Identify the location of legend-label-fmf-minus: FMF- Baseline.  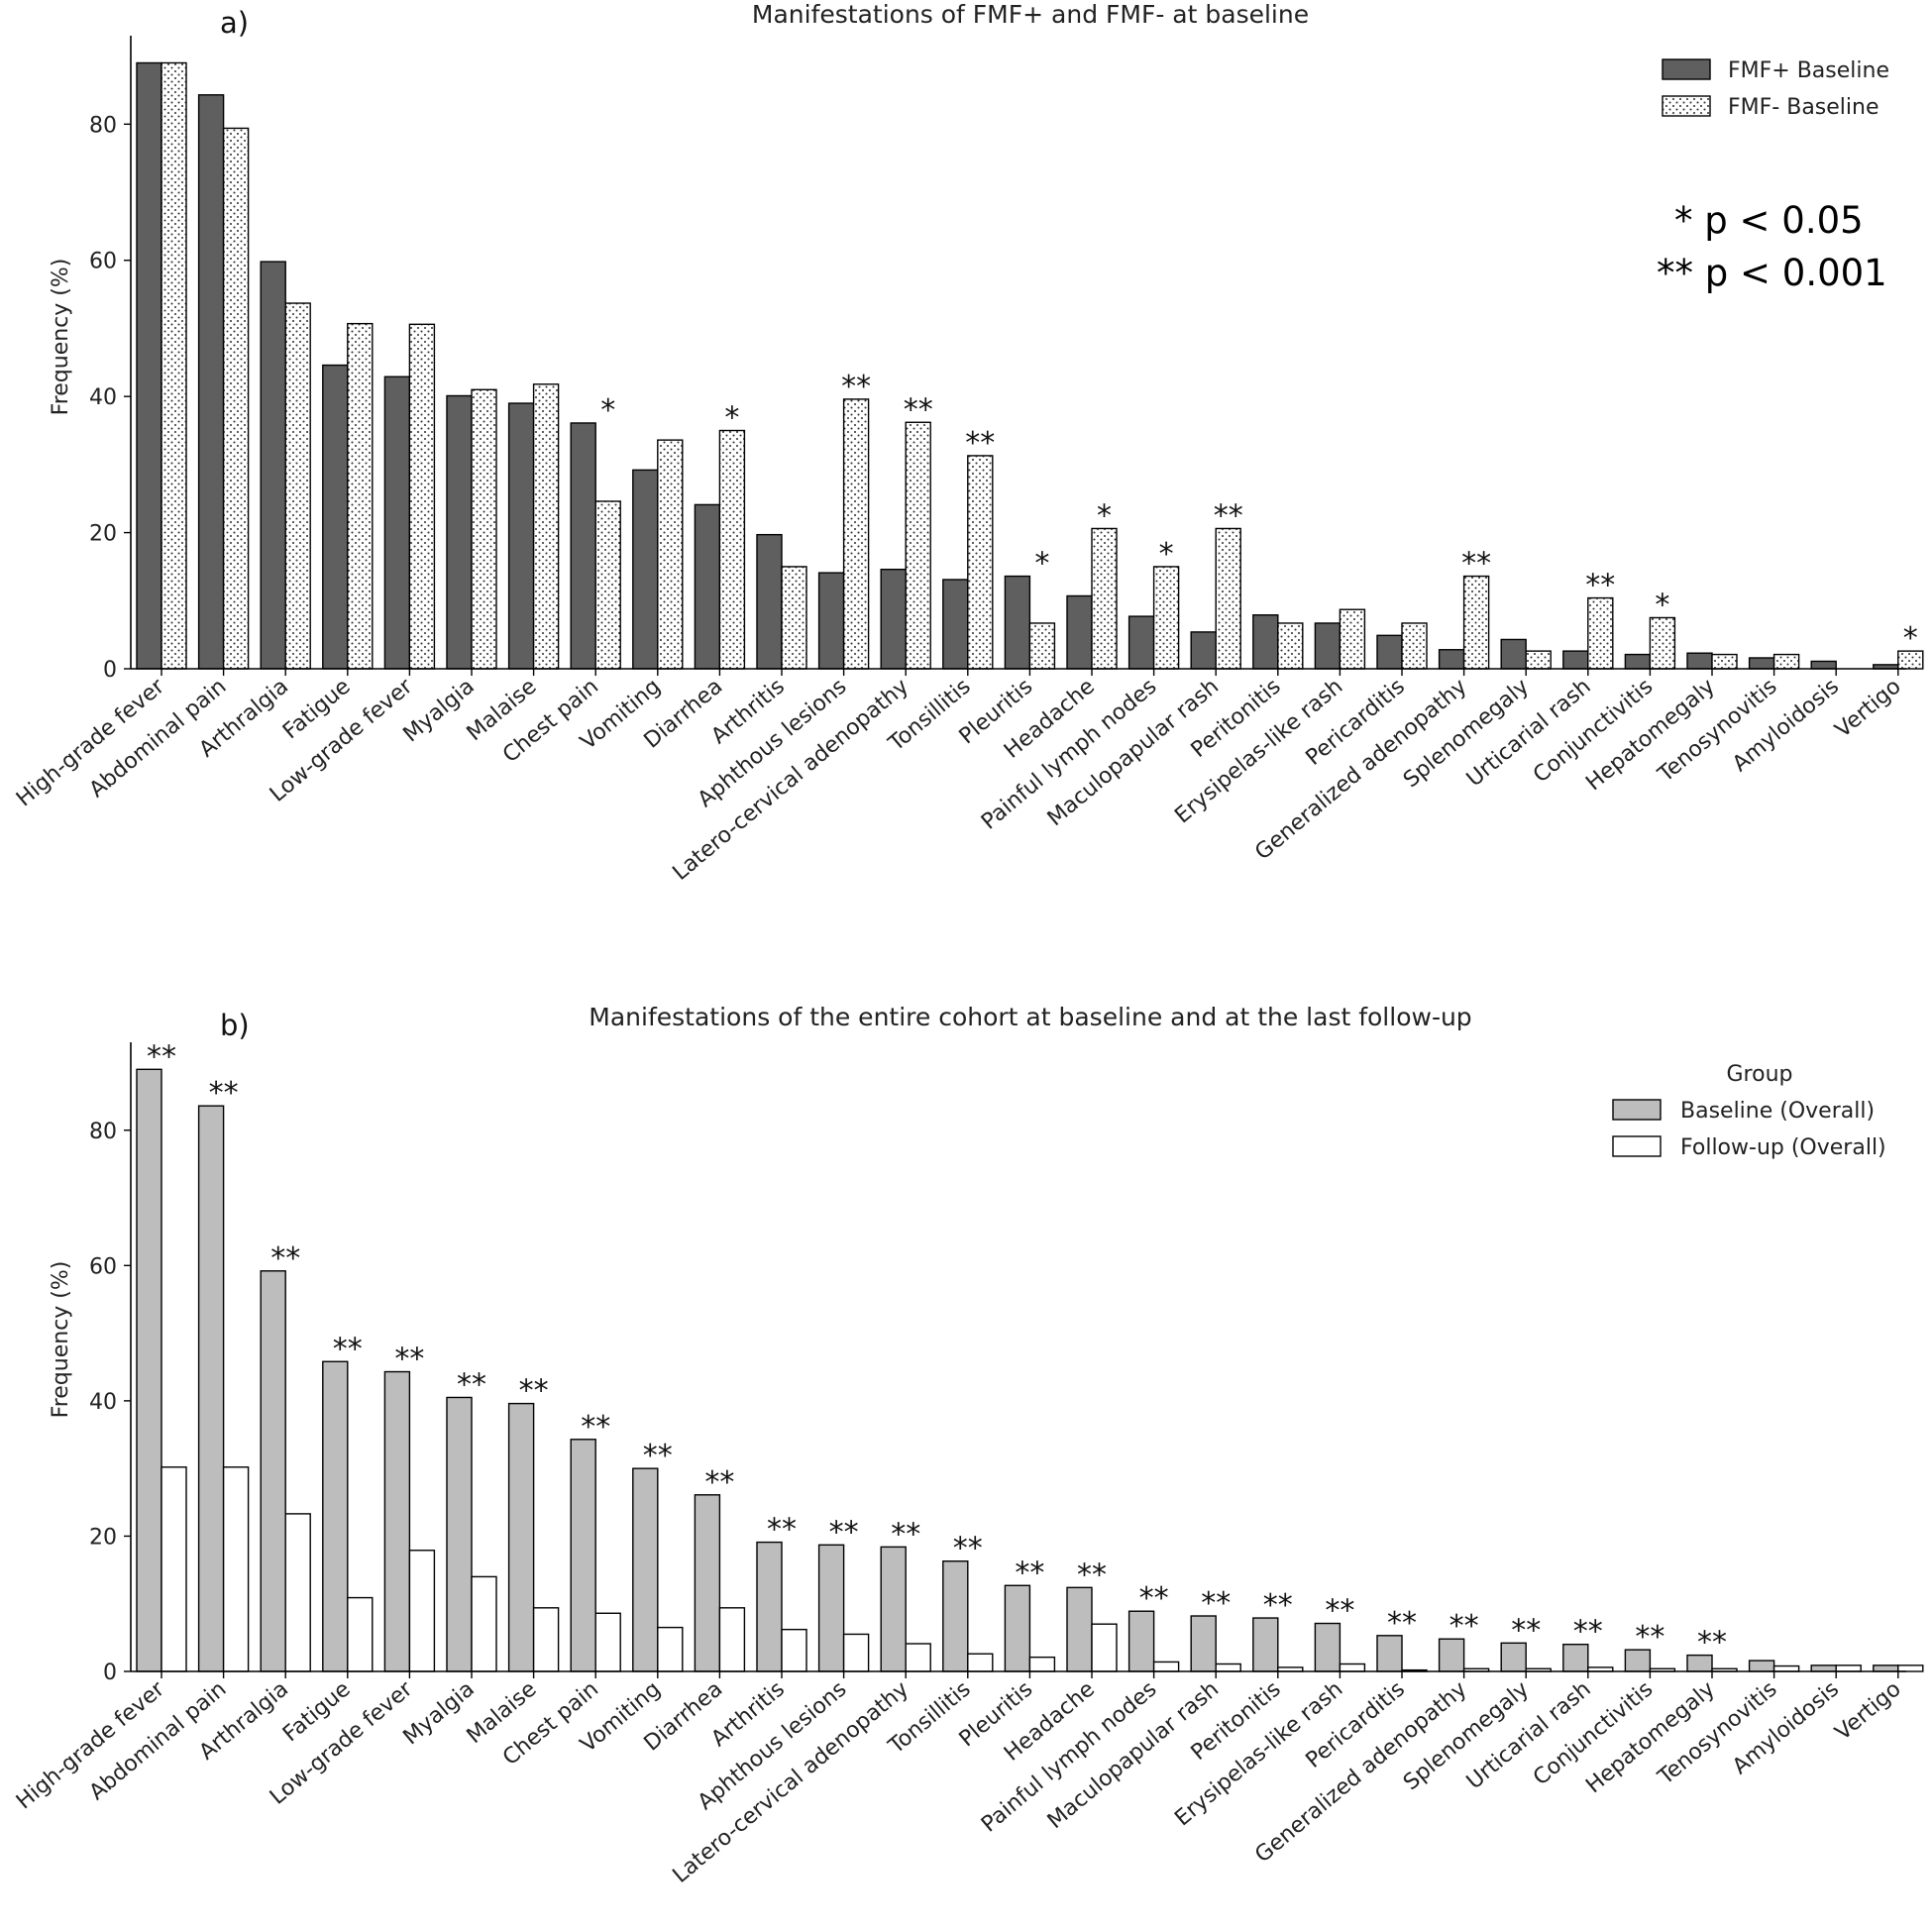
(1804, 107).